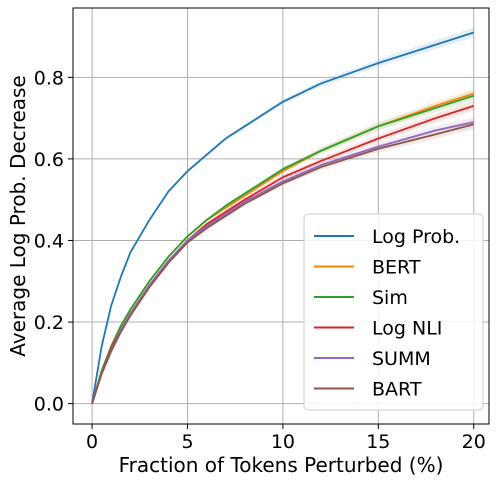  I want to click on x-axis-ticks: 0 5 10 15 20, so click(286, 438).